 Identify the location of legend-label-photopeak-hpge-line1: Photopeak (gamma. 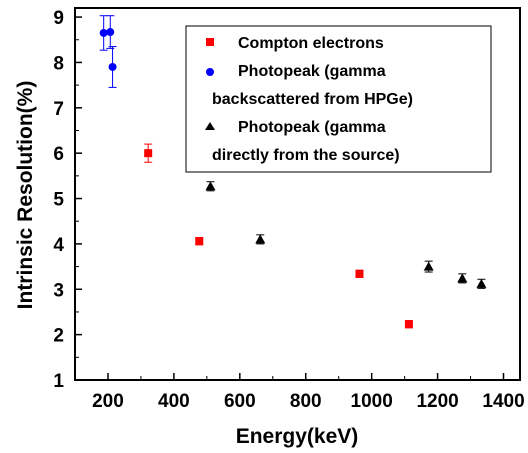
(312, 71).